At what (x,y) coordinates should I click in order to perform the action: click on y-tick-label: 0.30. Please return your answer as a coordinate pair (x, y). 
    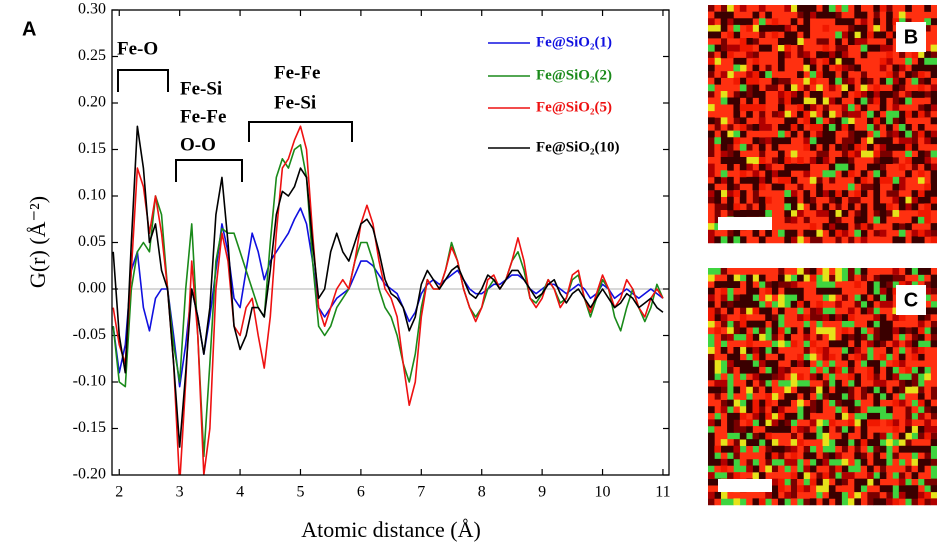
    Looking at the image, I should click on (92, 9).